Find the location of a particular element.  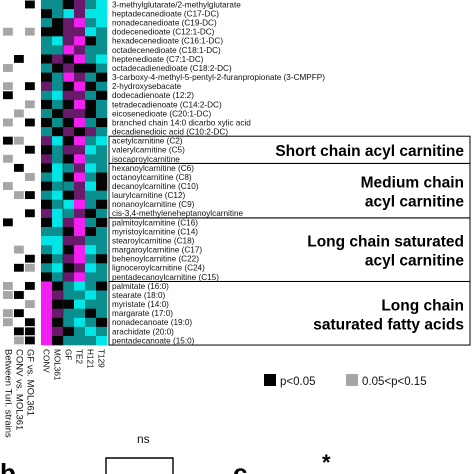

metabolite-label: pentadecanoylcarnitine (C15) is located at coordinates (165, 277).